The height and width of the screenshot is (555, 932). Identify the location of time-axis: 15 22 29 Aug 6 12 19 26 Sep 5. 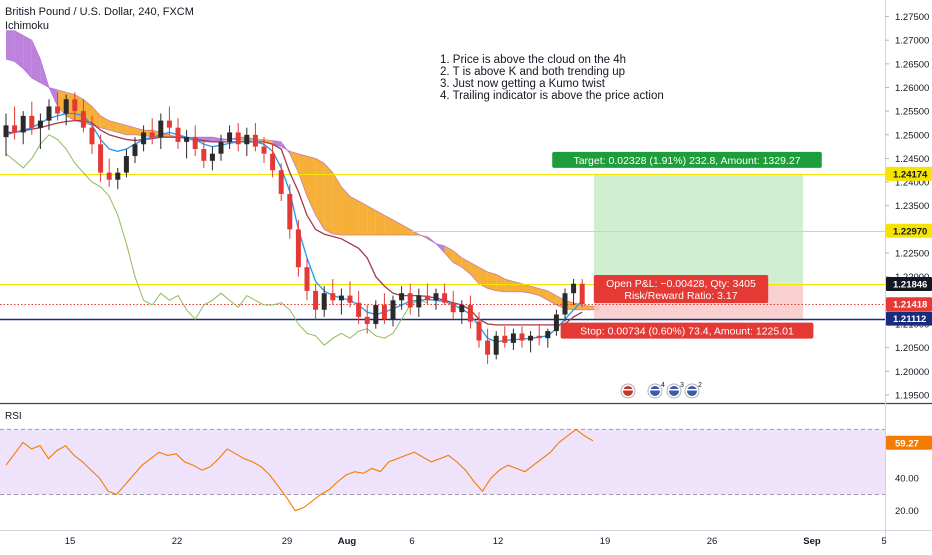
(476, 541).